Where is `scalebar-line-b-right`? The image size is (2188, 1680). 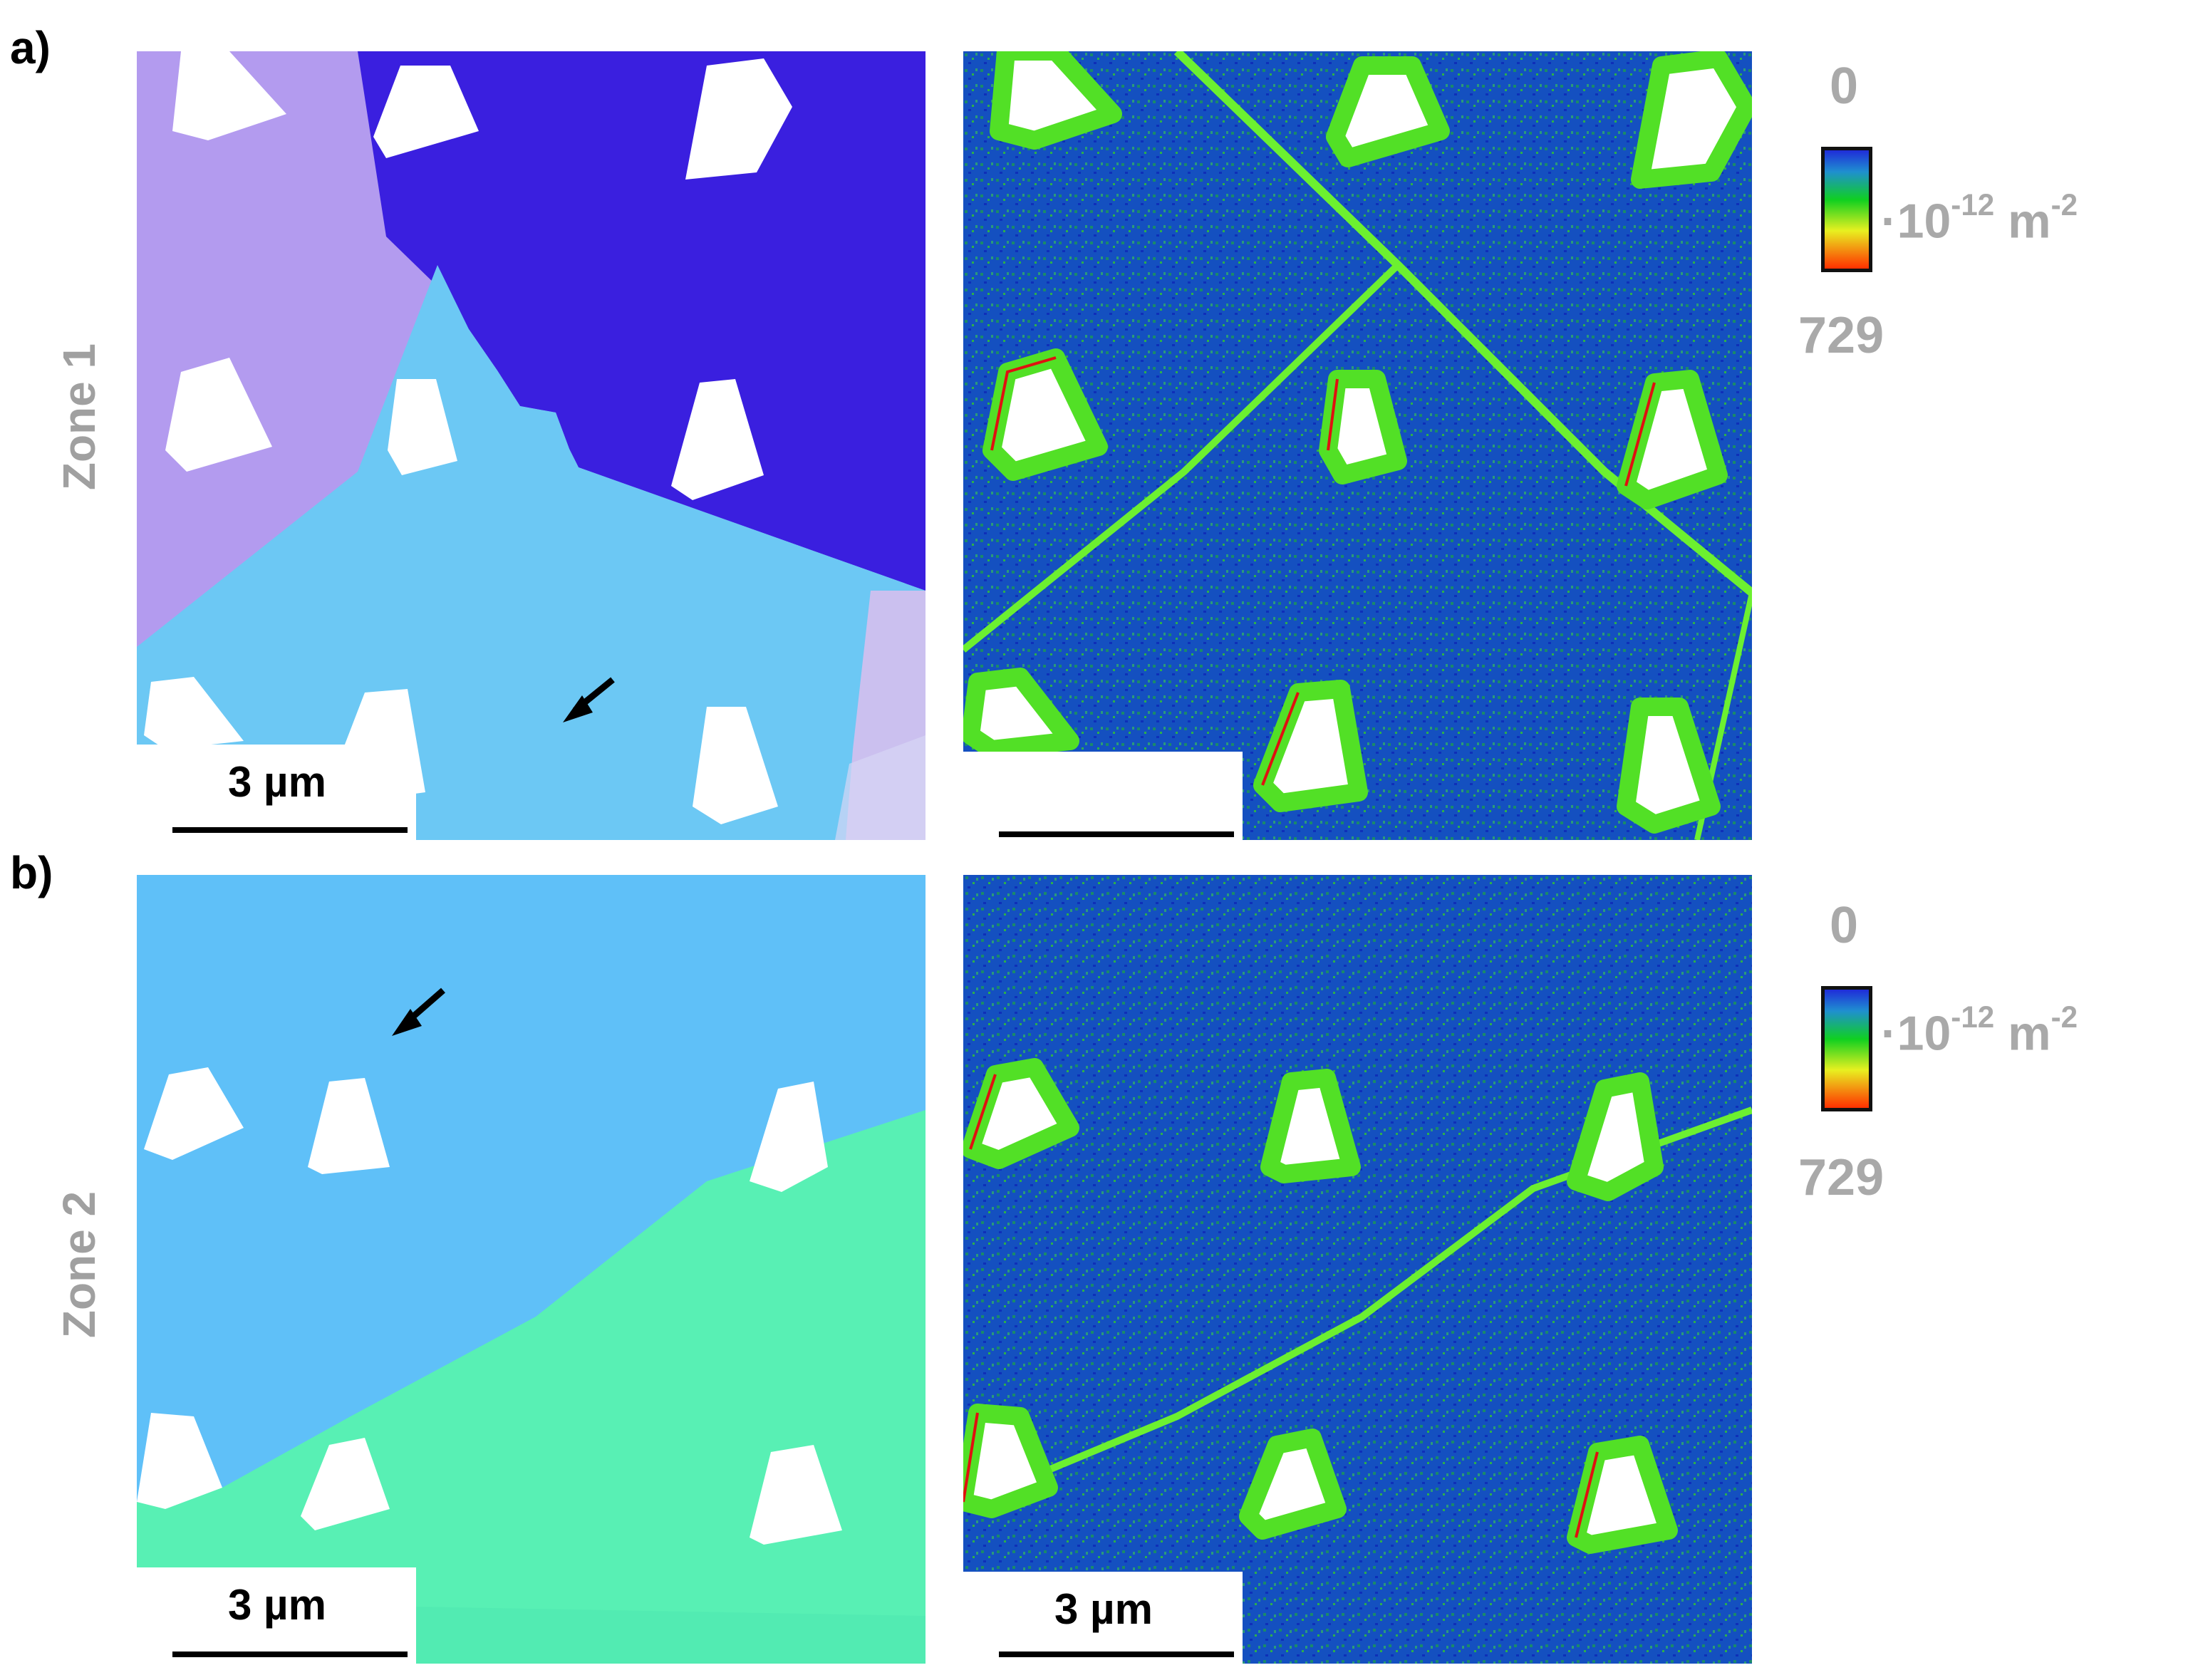
scalebar-line-b-right is located at coordinates (1116, 1654).